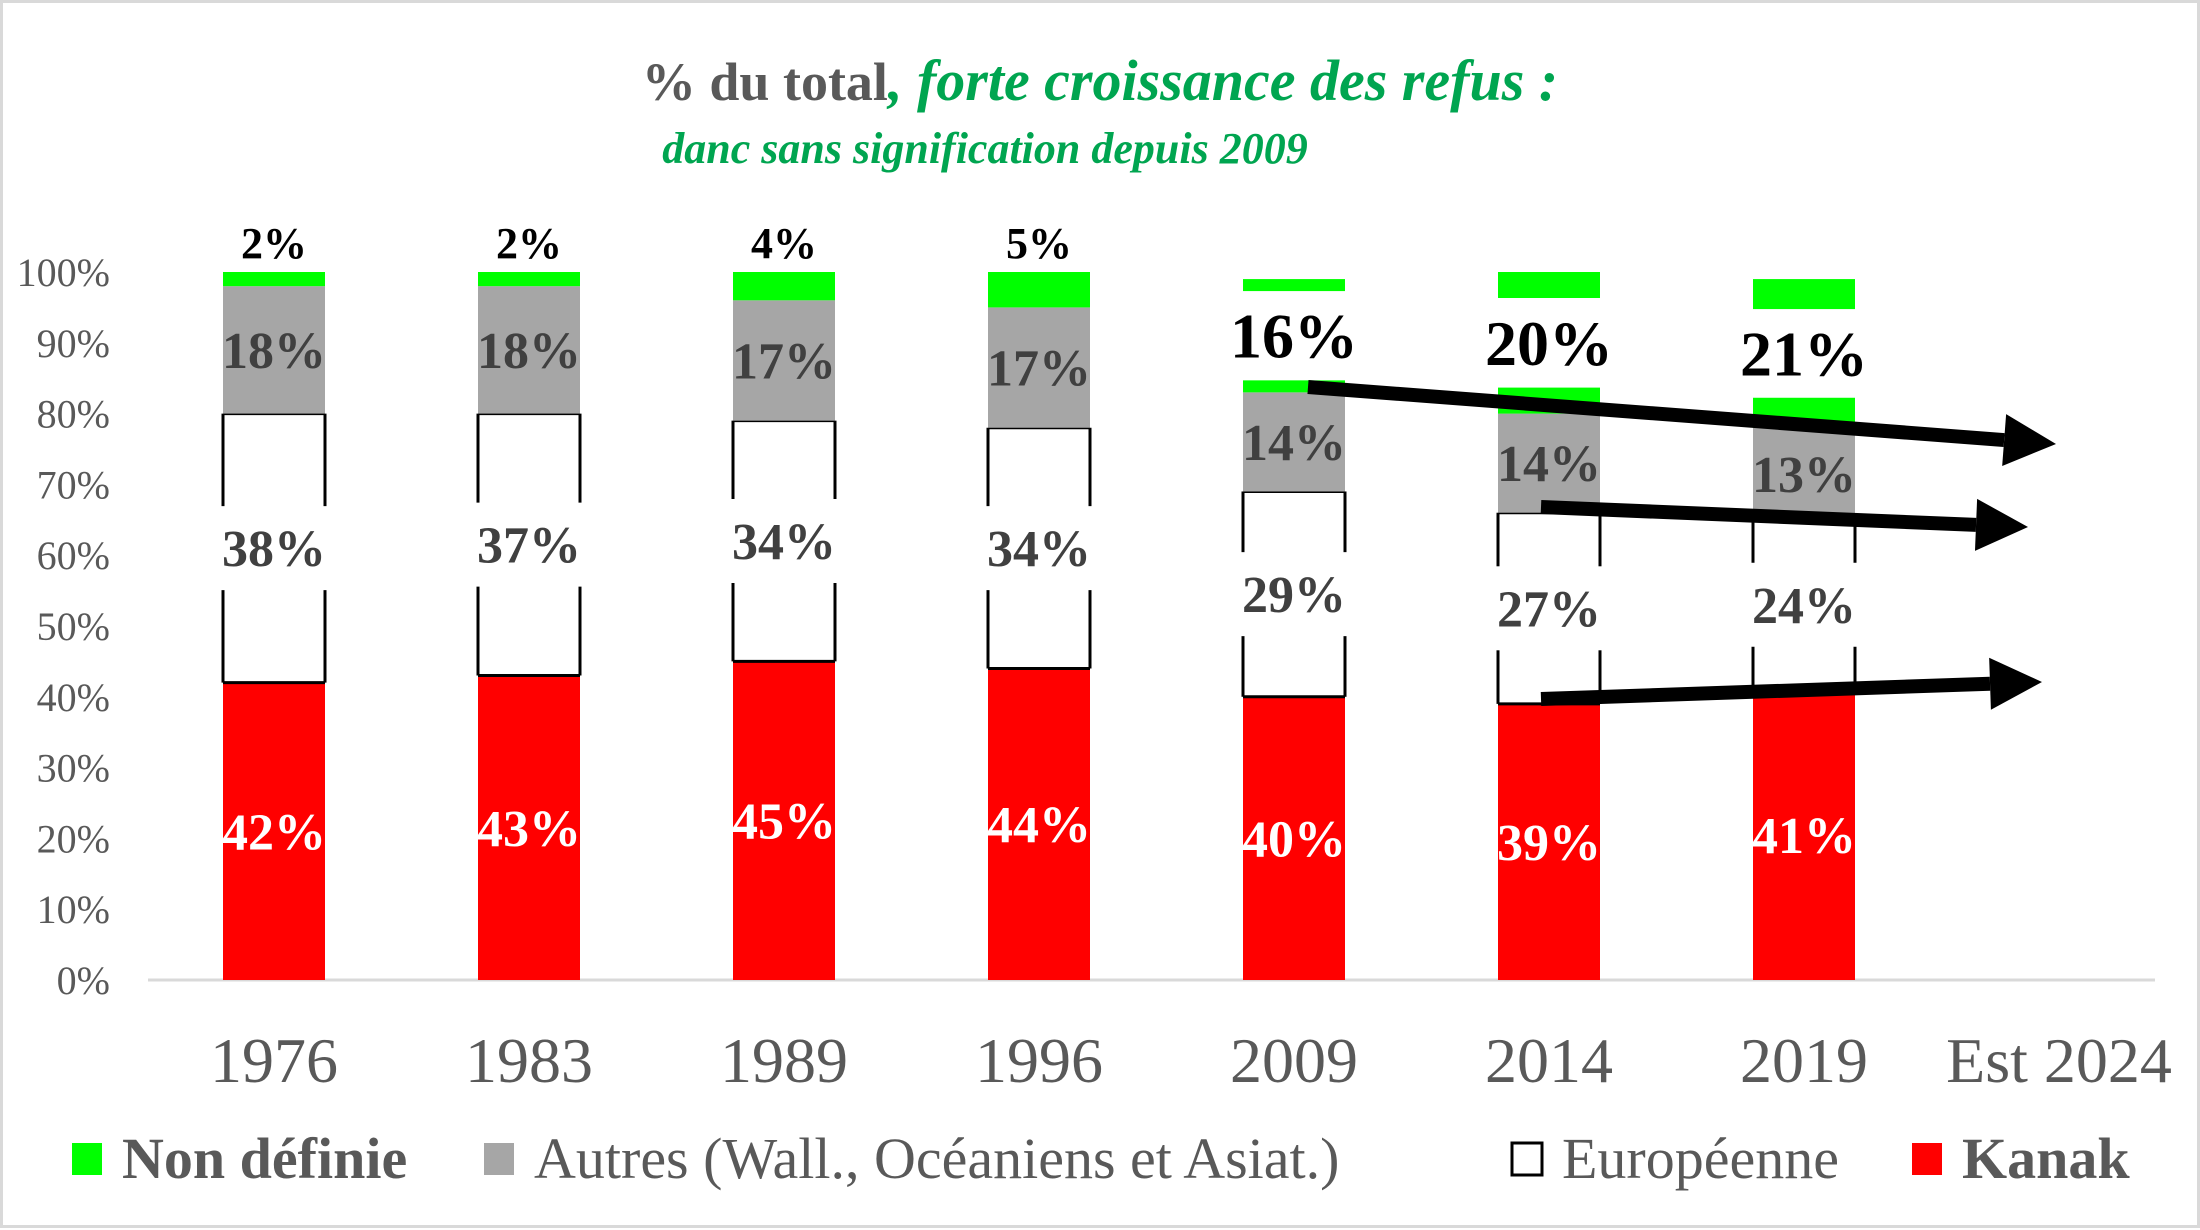 This screenshot has width=2200, height=1230. Describe the element at coordinates (1549, 1060) in the screenshot. I see `x-tick-label: 2014` at that location.